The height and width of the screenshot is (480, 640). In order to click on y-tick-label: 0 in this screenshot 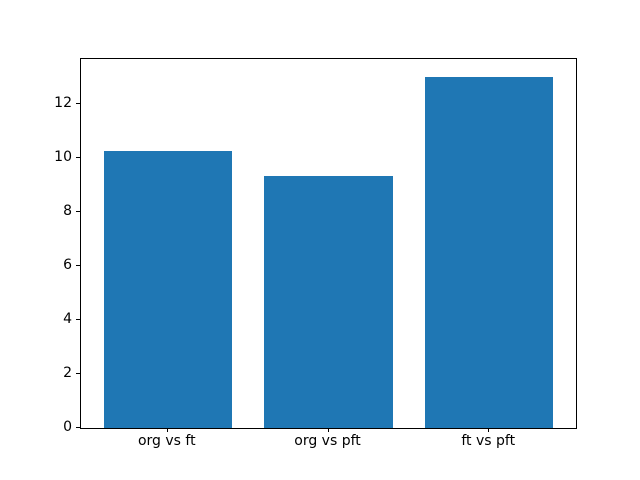, I will do `click(67, 427)`.